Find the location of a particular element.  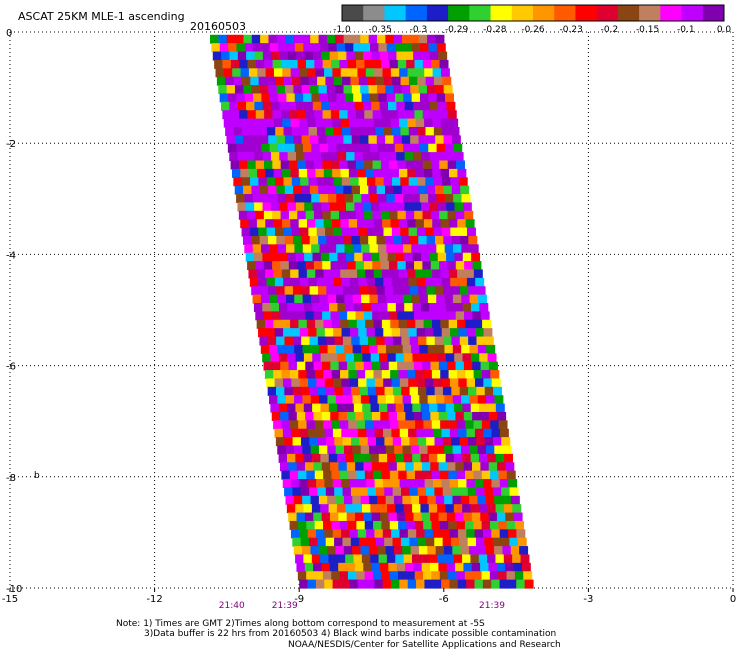

y-tick-label: -8 is located at coordinates (11, 478).